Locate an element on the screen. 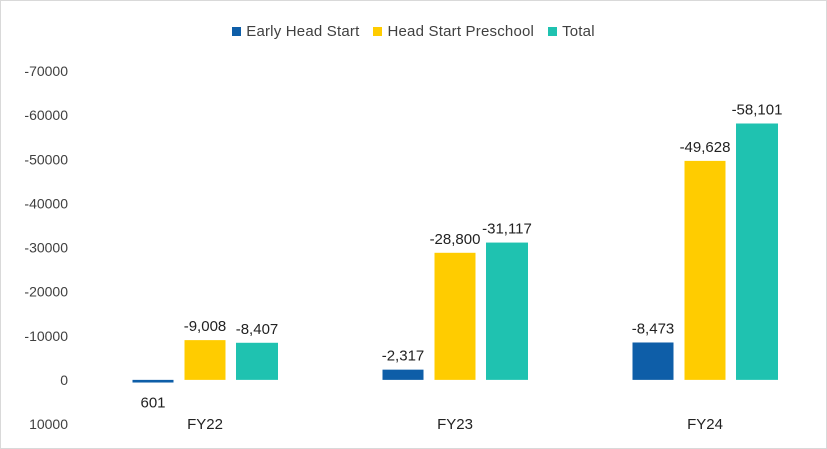 The width and height of the screenshot is (827, 449). data-label-early-head-start-fy24: -8,473 is located at coordinates (653, 328).